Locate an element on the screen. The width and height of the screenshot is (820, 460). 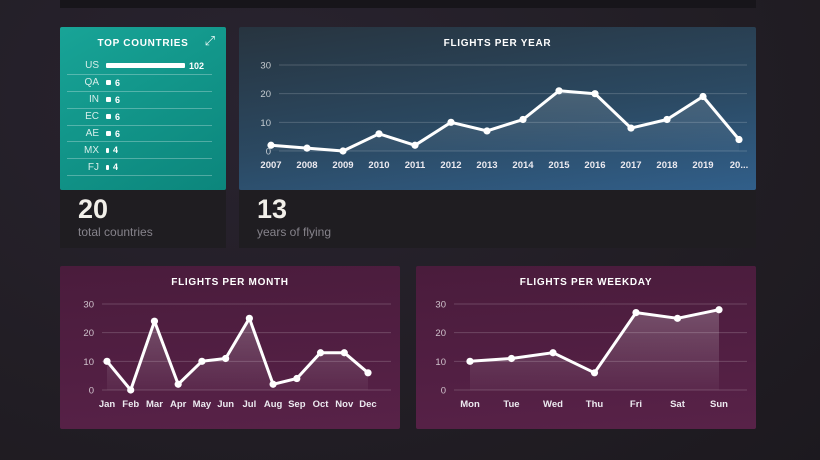
svg-text: 2009 is located at coordinates (342, 165).